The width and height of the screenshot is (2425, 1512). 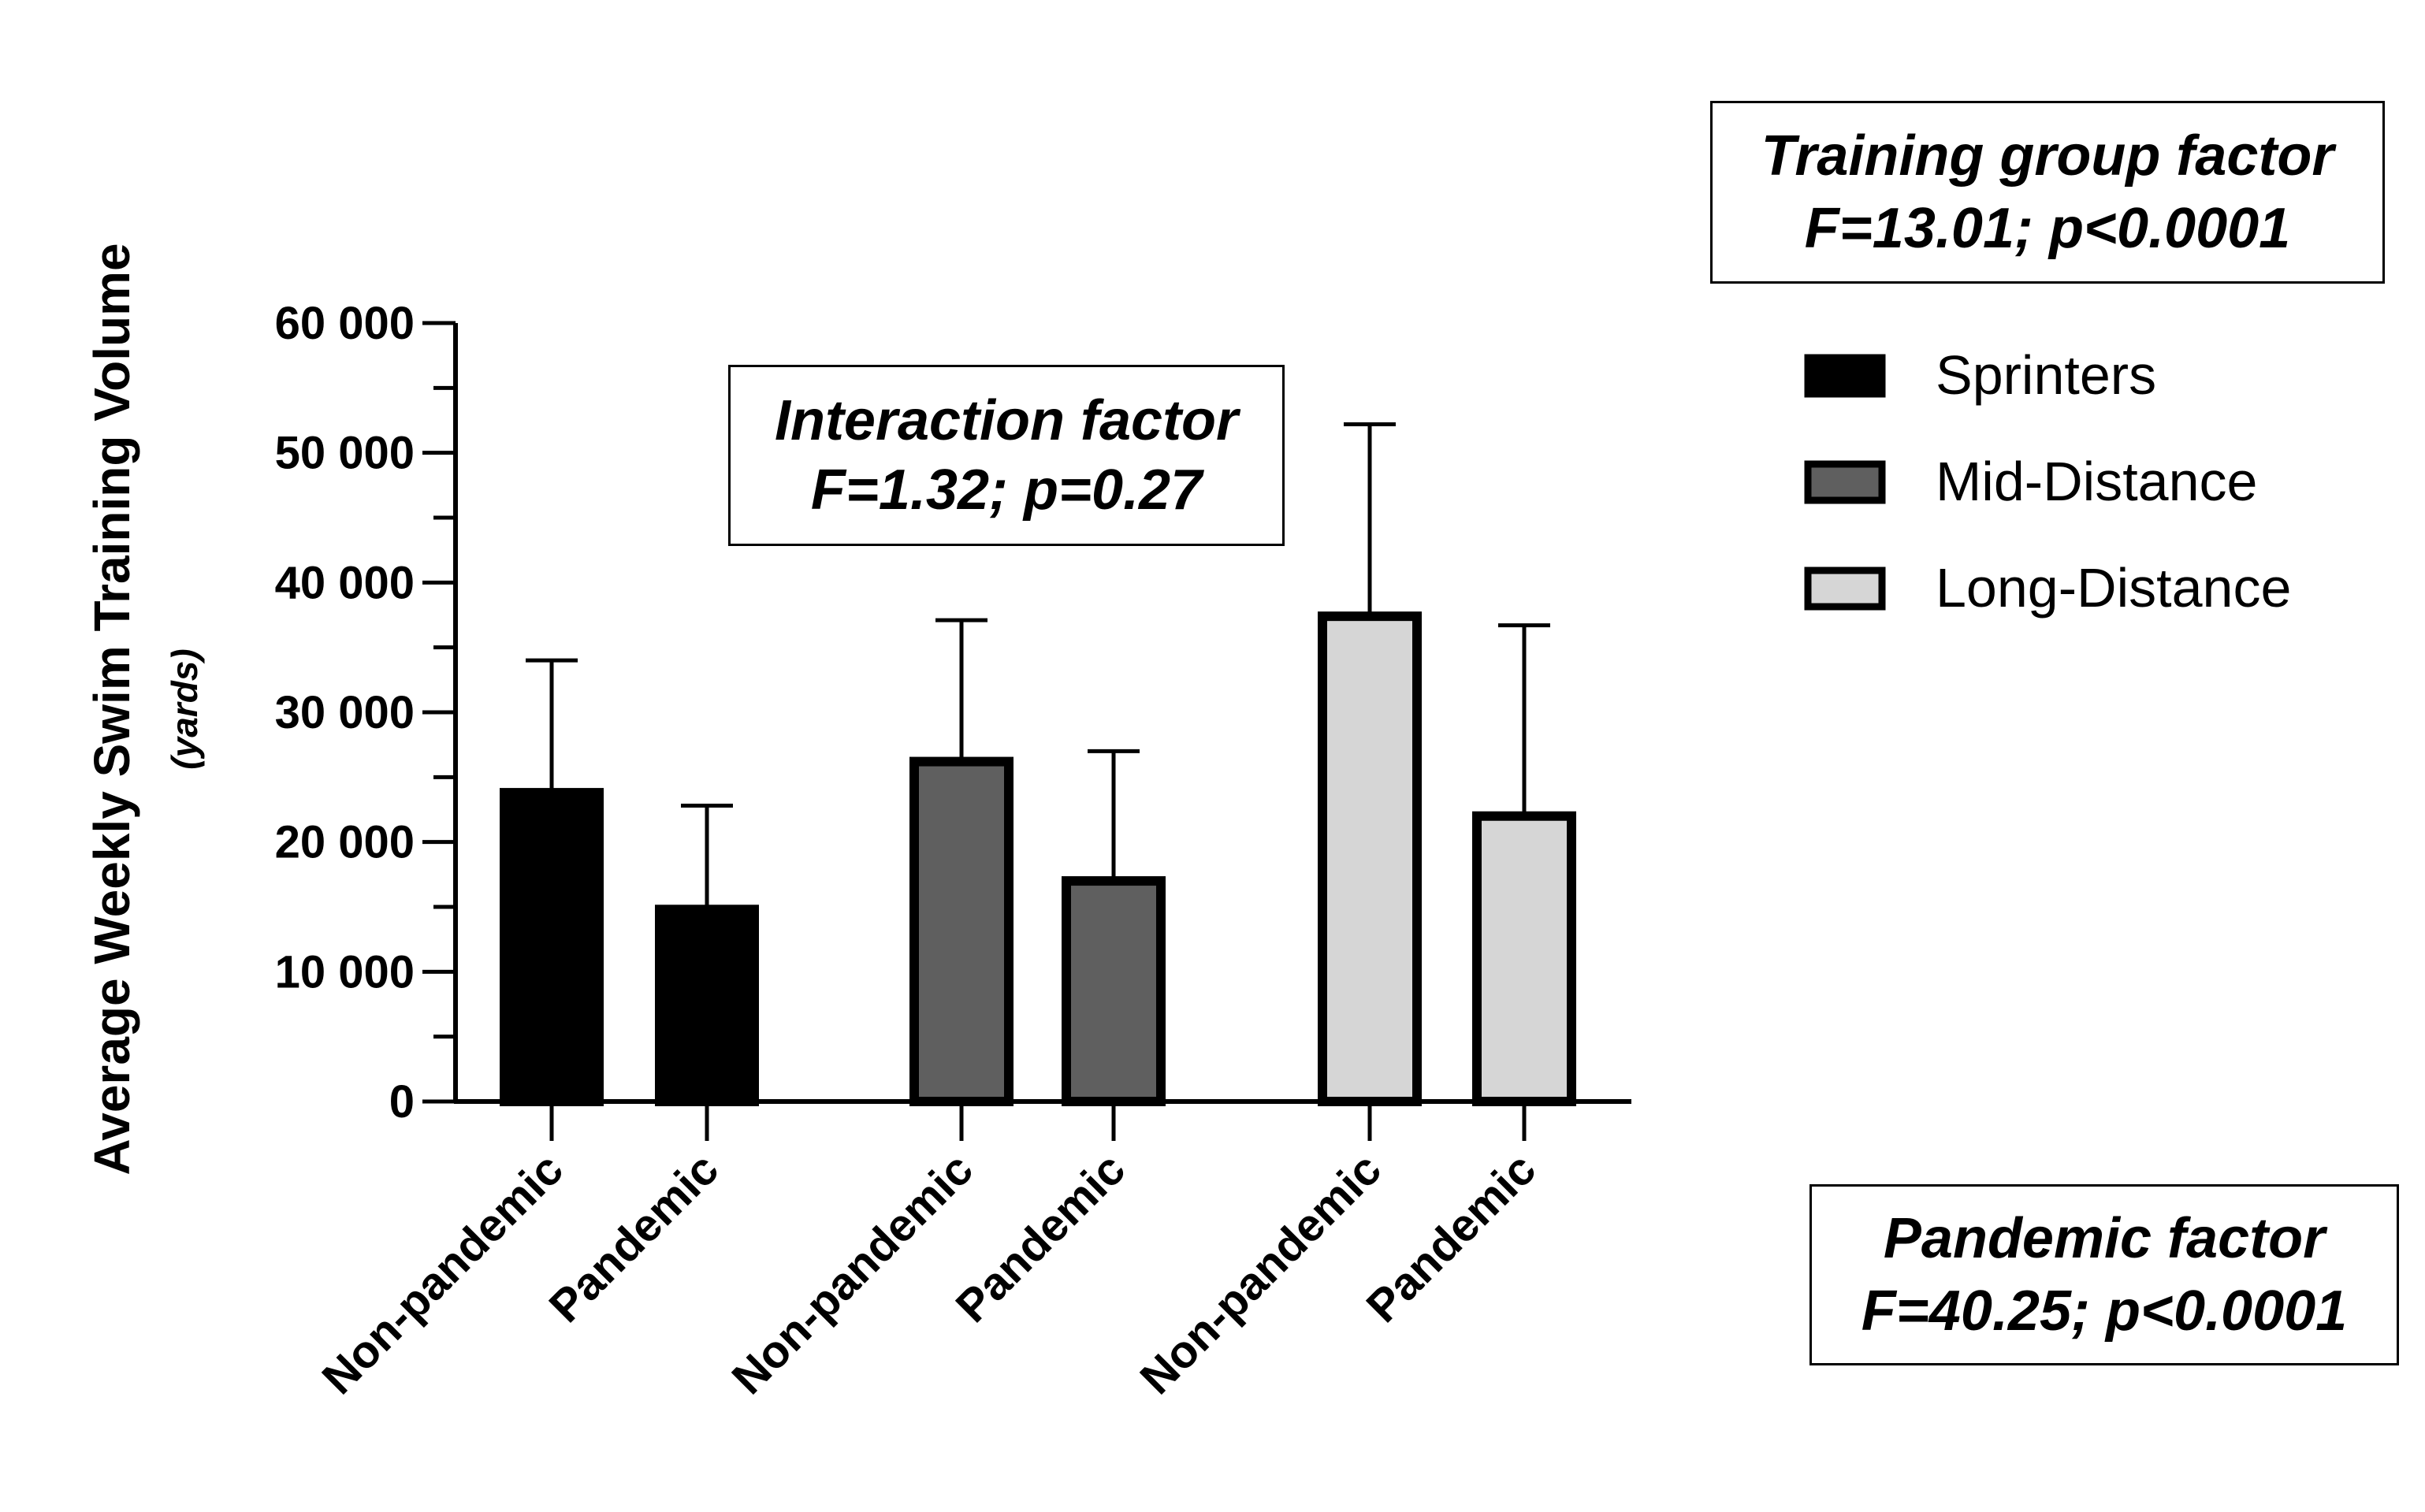 What do you see at coordinates (112, 709) in the screenshot?
I see `y-axis-title: Average Weekly Swim Training Volume` at bounding box center [112, 709].